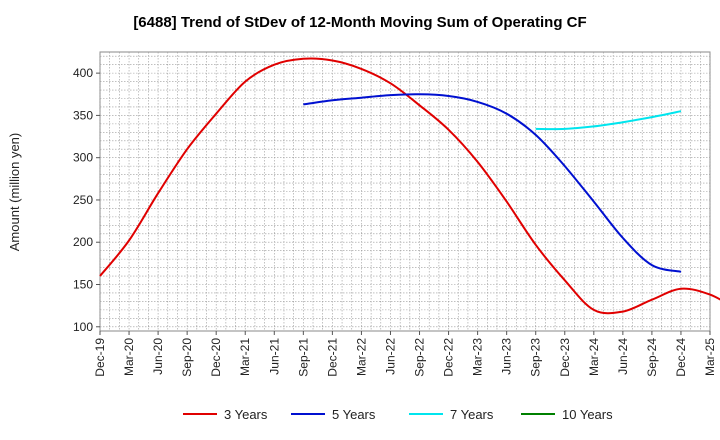 Image resolution: width=720 pixels, height=440 pixels. I want to click on x-tick-label: Dec-21, so click(332, 357).